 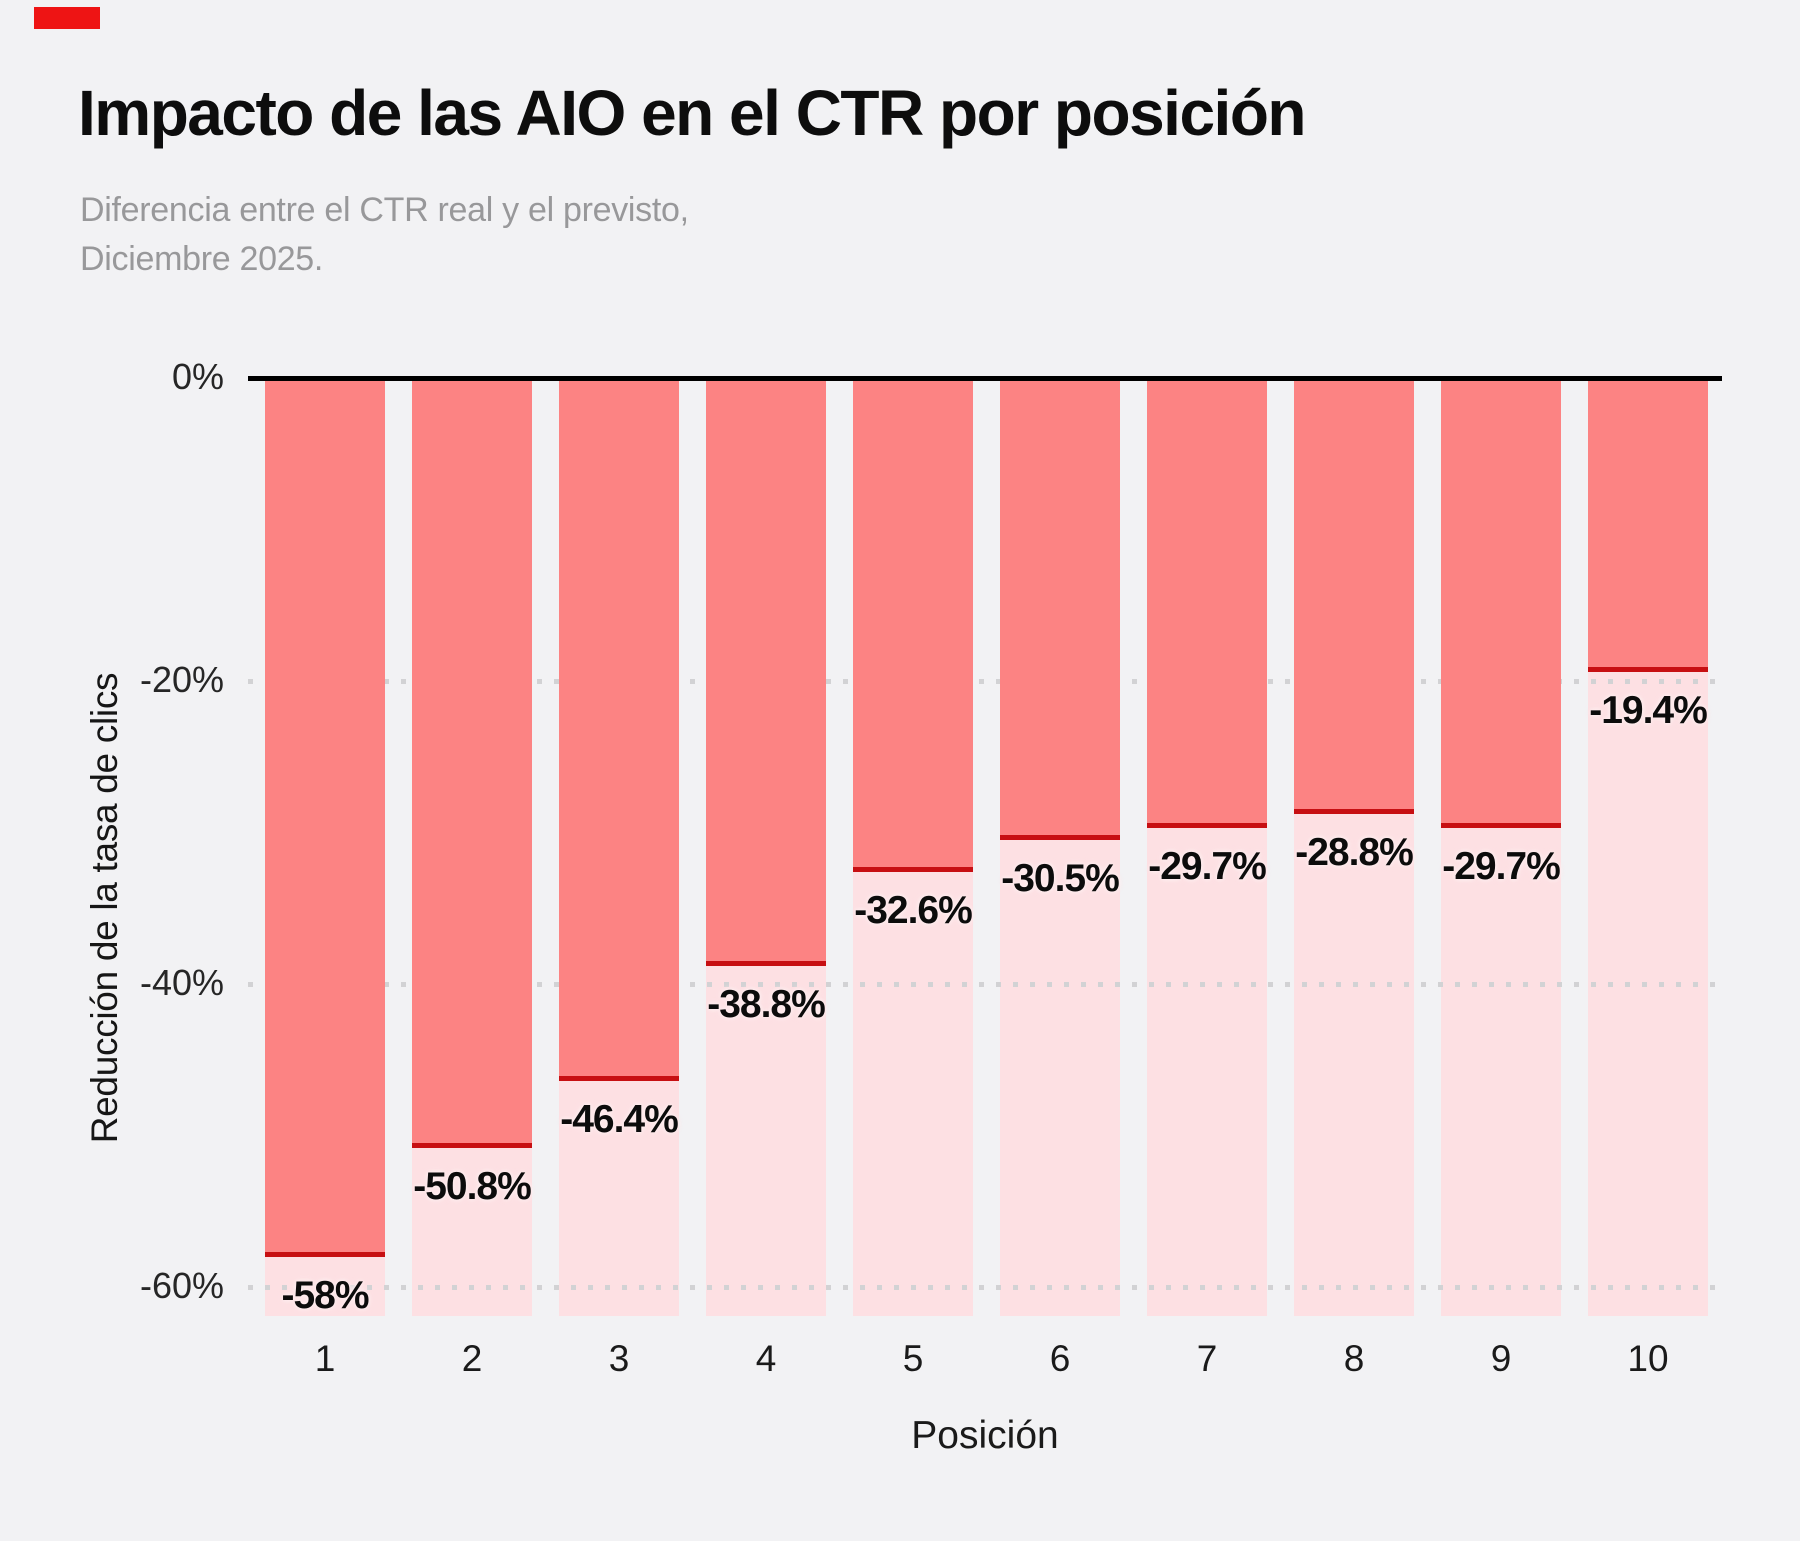 What do you see at coordinates (472, 1186) in the screenshot?
I see `bar-value-label: -50.8%` at bounding box center [472, 1186].